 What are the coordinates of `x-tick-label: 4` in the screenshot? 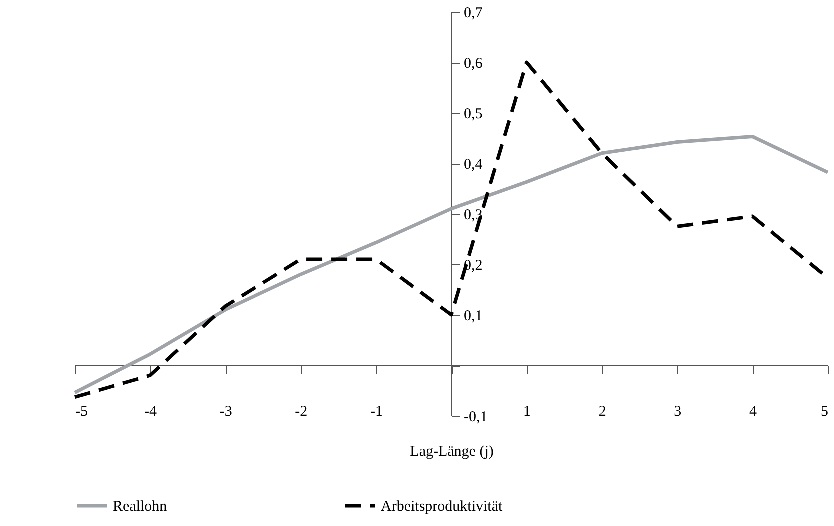 It's located at (753, 412).